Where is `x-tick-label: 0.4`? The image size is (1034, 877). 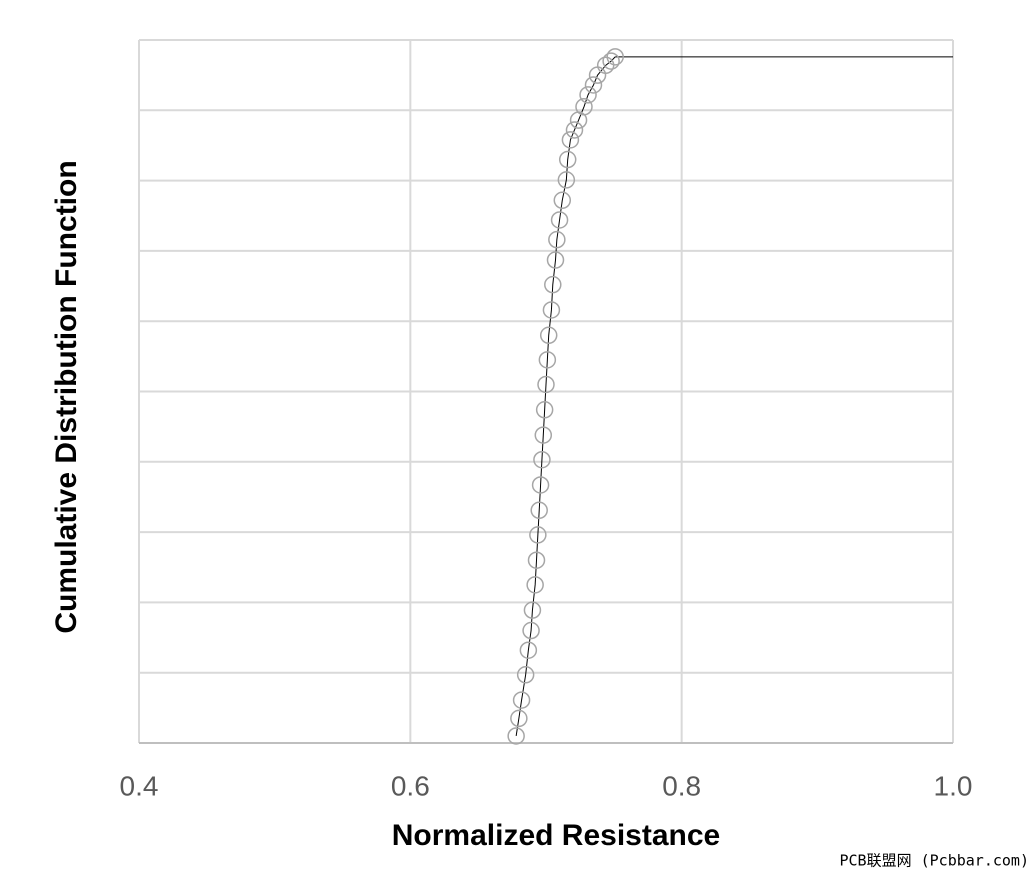 x-tick-label: 0.4 is located at coordinates (139, 785).